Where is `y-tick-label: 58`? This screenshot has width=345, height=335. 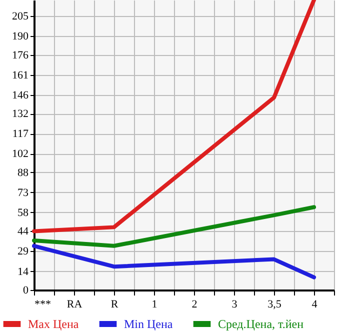
y-tick-label: 58 is located at coordinates (23, 212).